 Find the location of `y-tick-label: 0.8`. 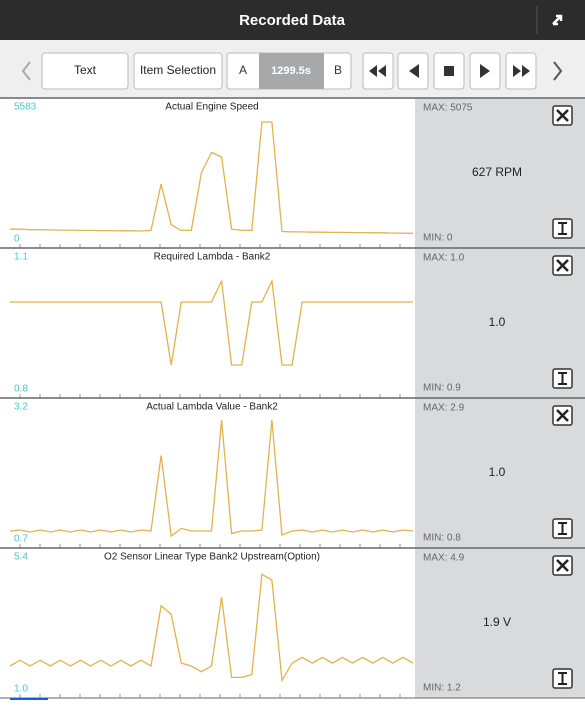

y-tick-label: 0.8 is located at coordinates (21, 389).